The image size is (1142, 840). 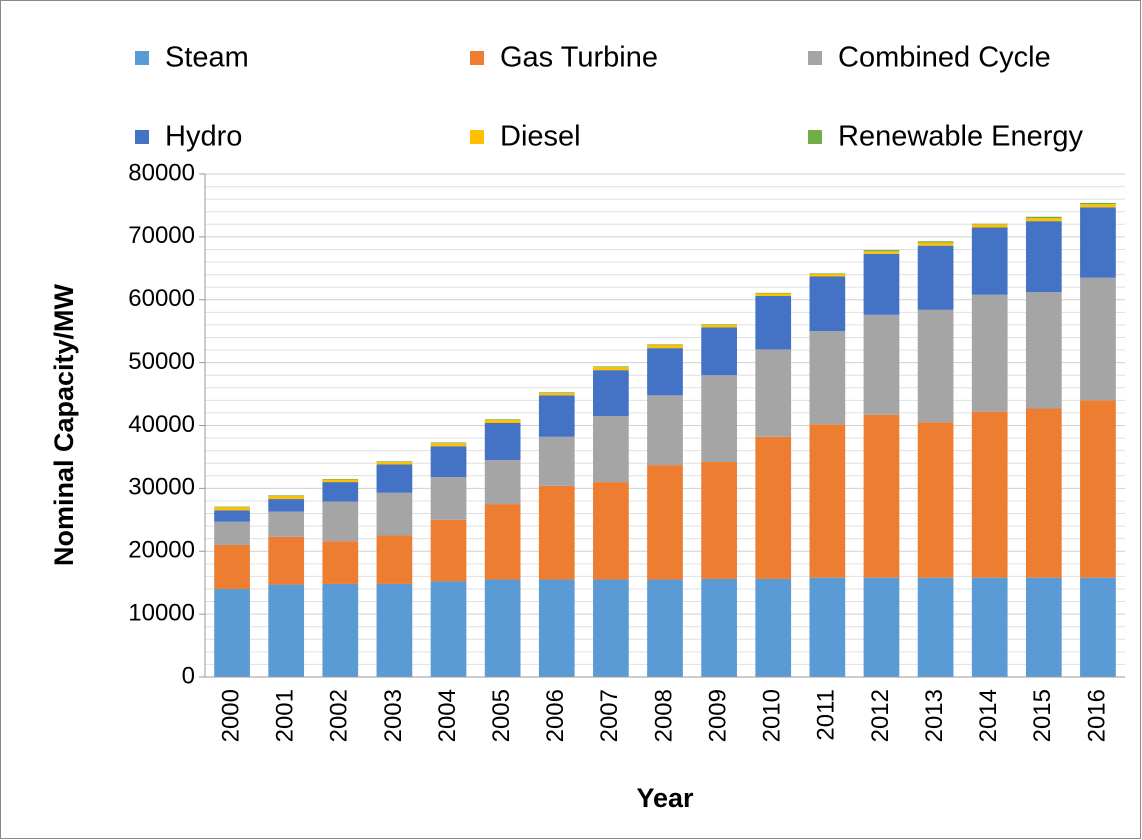 What do you see at coordinates (961, 137) in the screenshot?
I see `legend-label: Renewable Energy` at bounding box center [961, 137].